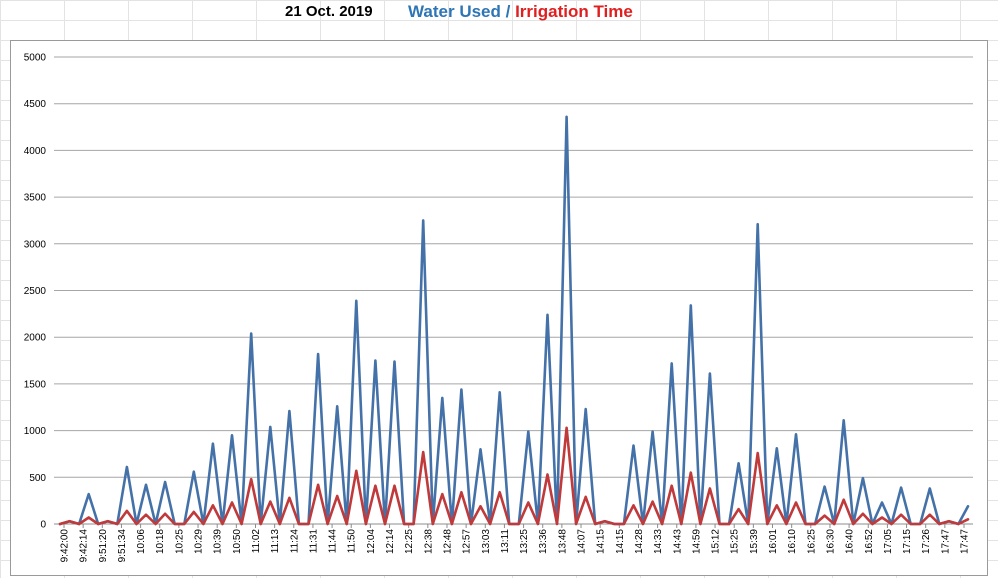 The height and width of the screenshot is (578, 998). Describe the element at coordinates (696, 541) in the screenshot. I see `x-tick-label: 14:59` at that location.